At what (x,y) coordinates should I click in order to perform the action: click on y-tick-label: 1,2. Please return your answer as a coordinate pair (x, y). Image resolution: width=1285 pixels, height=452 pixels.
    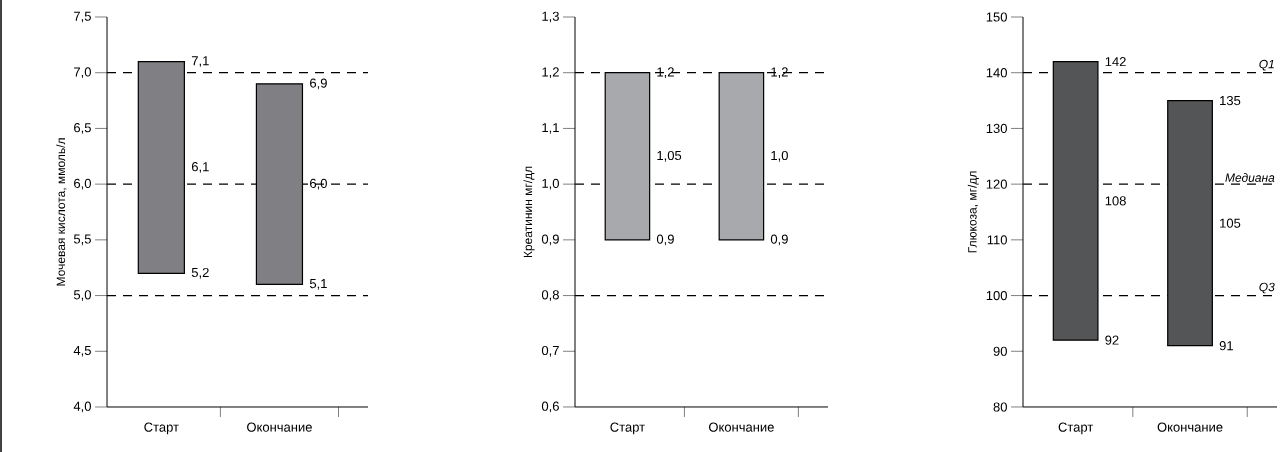
    Looking at the image, I should click on (550, 73).